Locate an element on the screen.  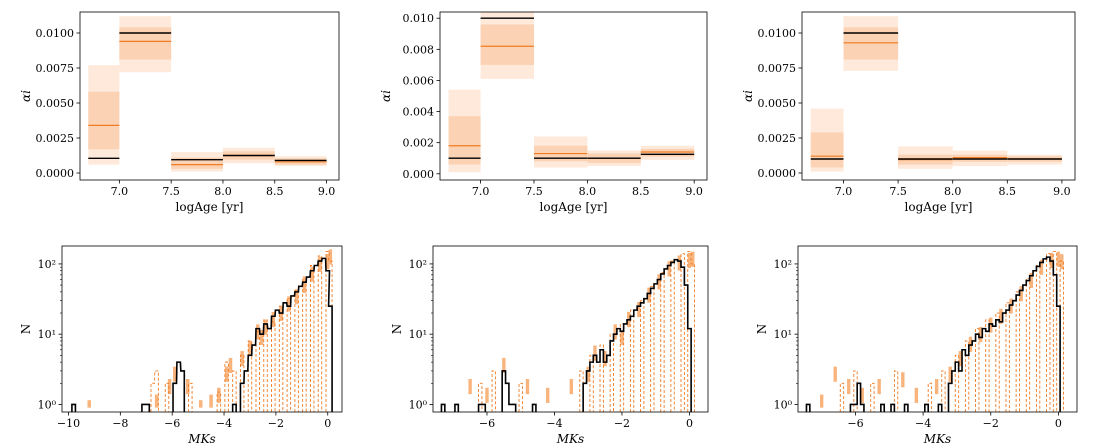
magnitude-histogram-panel-left: −10 −8 −6 −4 −2 0 10⁰ 10¹ 10² MKs N is located at coordinates (181, 345).